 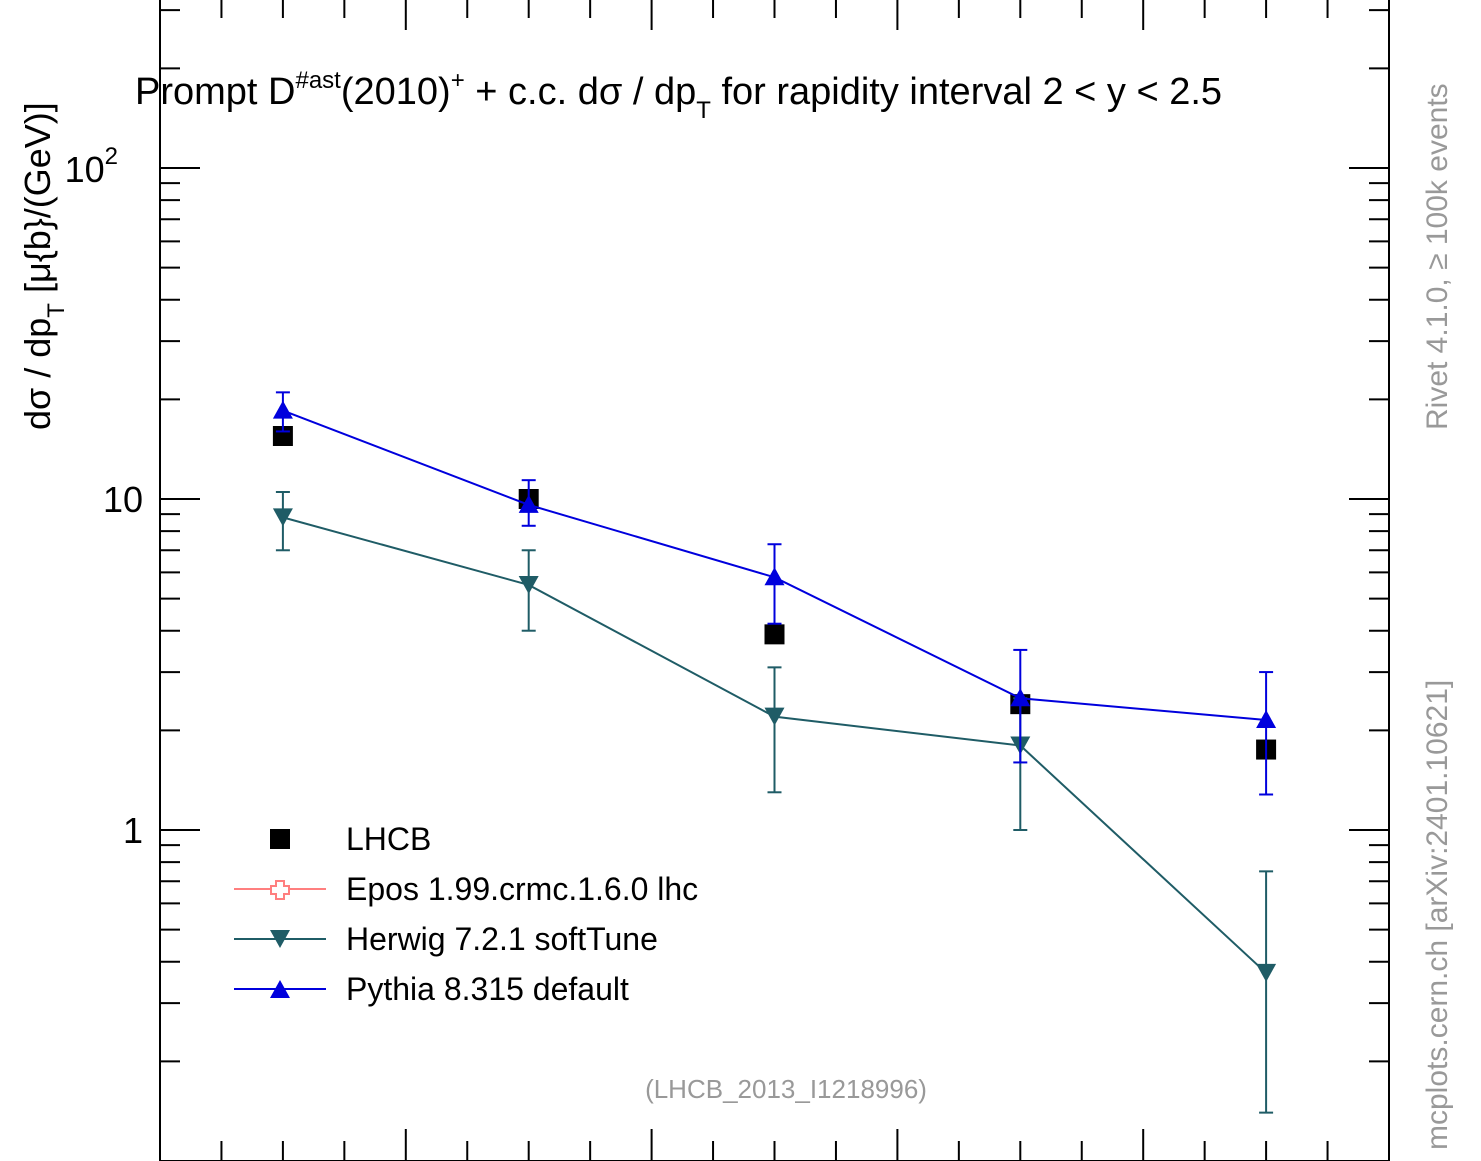 I want to click on legend-marker-lhcb, so click(x=280, y=839).